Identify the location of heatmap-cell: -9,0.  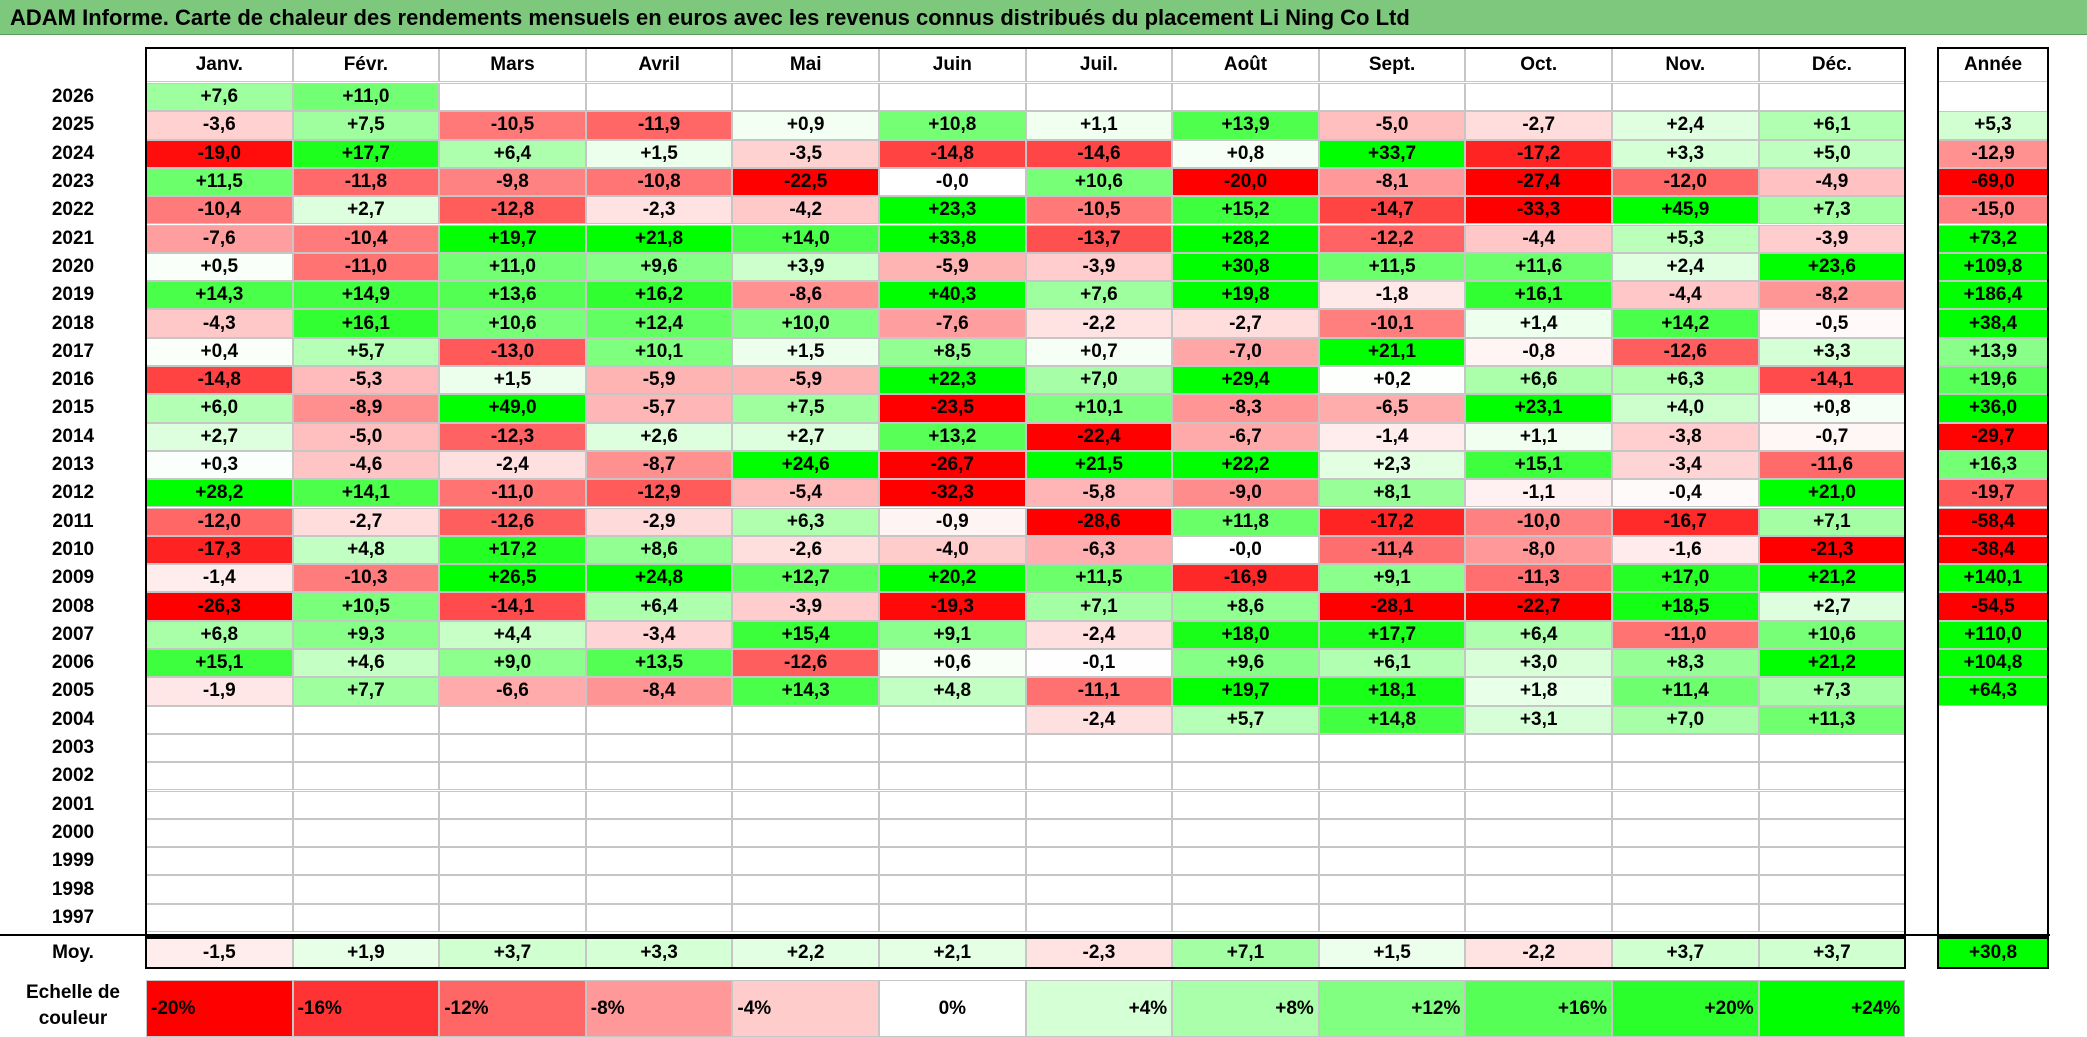
(1245, 493).